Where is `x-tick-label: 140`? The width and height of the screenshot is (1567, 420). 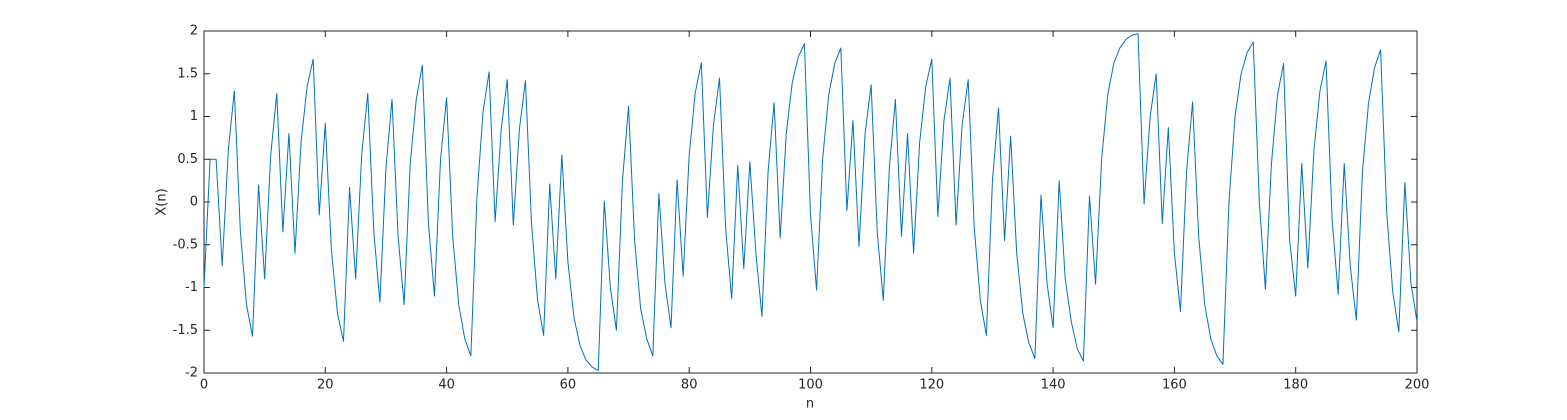 x-tick-label: 140 is located at coordinates (1053, 385).